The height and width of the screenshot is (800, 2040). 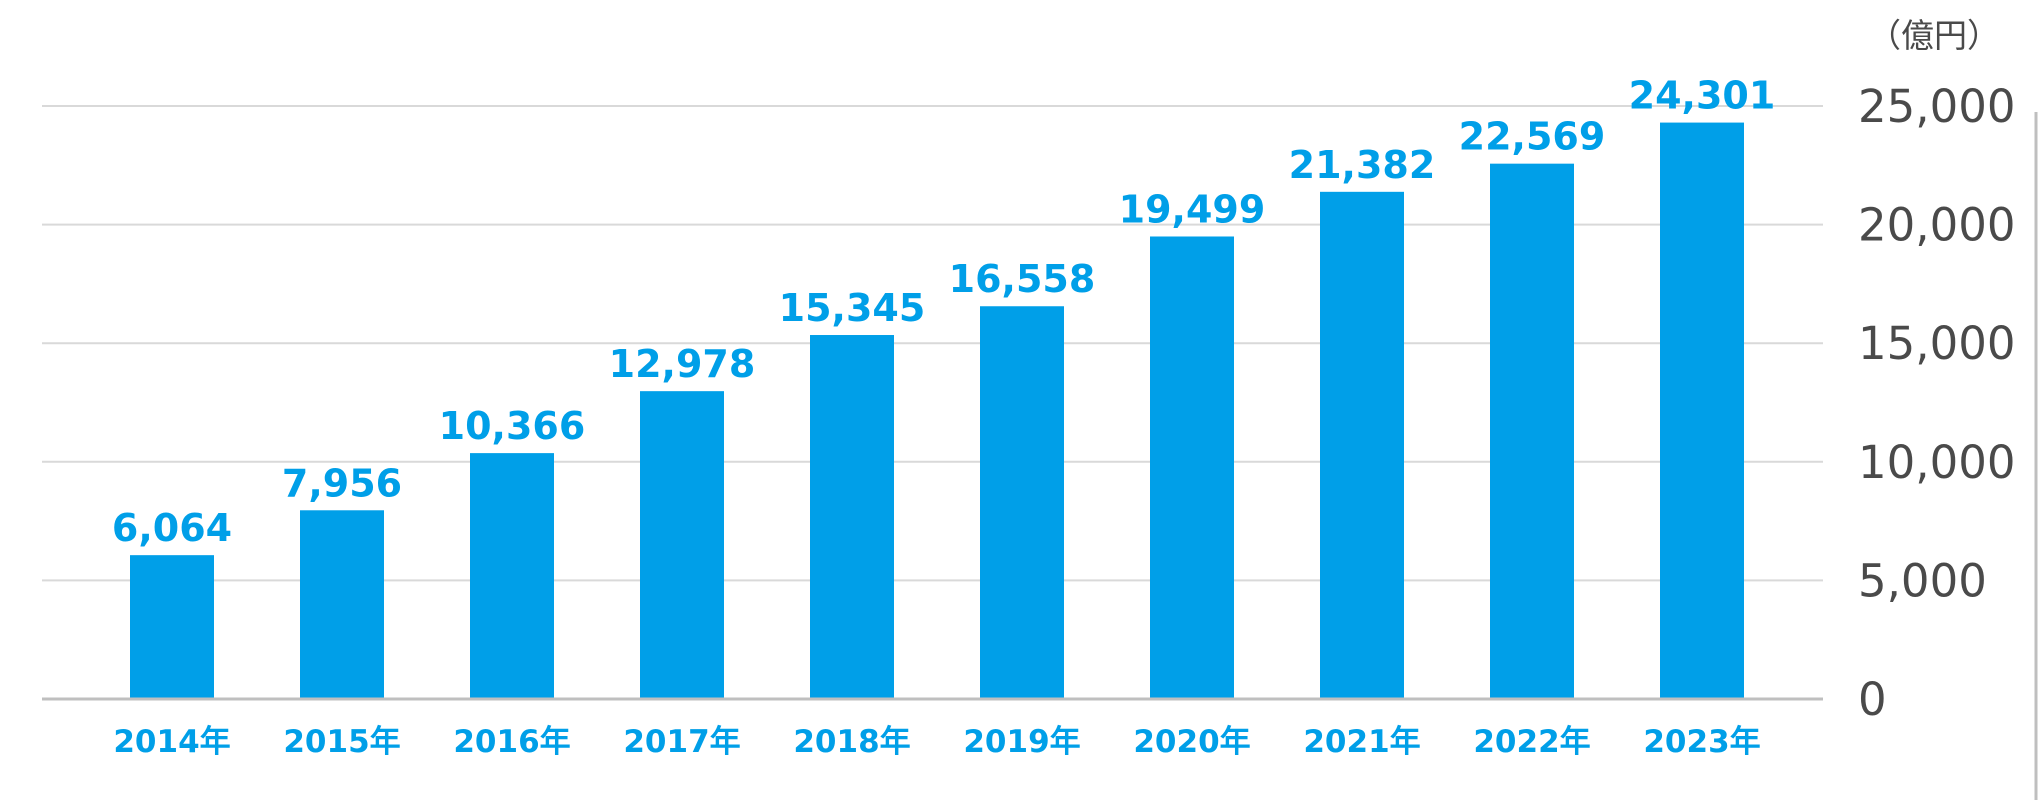 I want to click on y-tick-label-10,000: 10,000, so click(x=1936, y=462).